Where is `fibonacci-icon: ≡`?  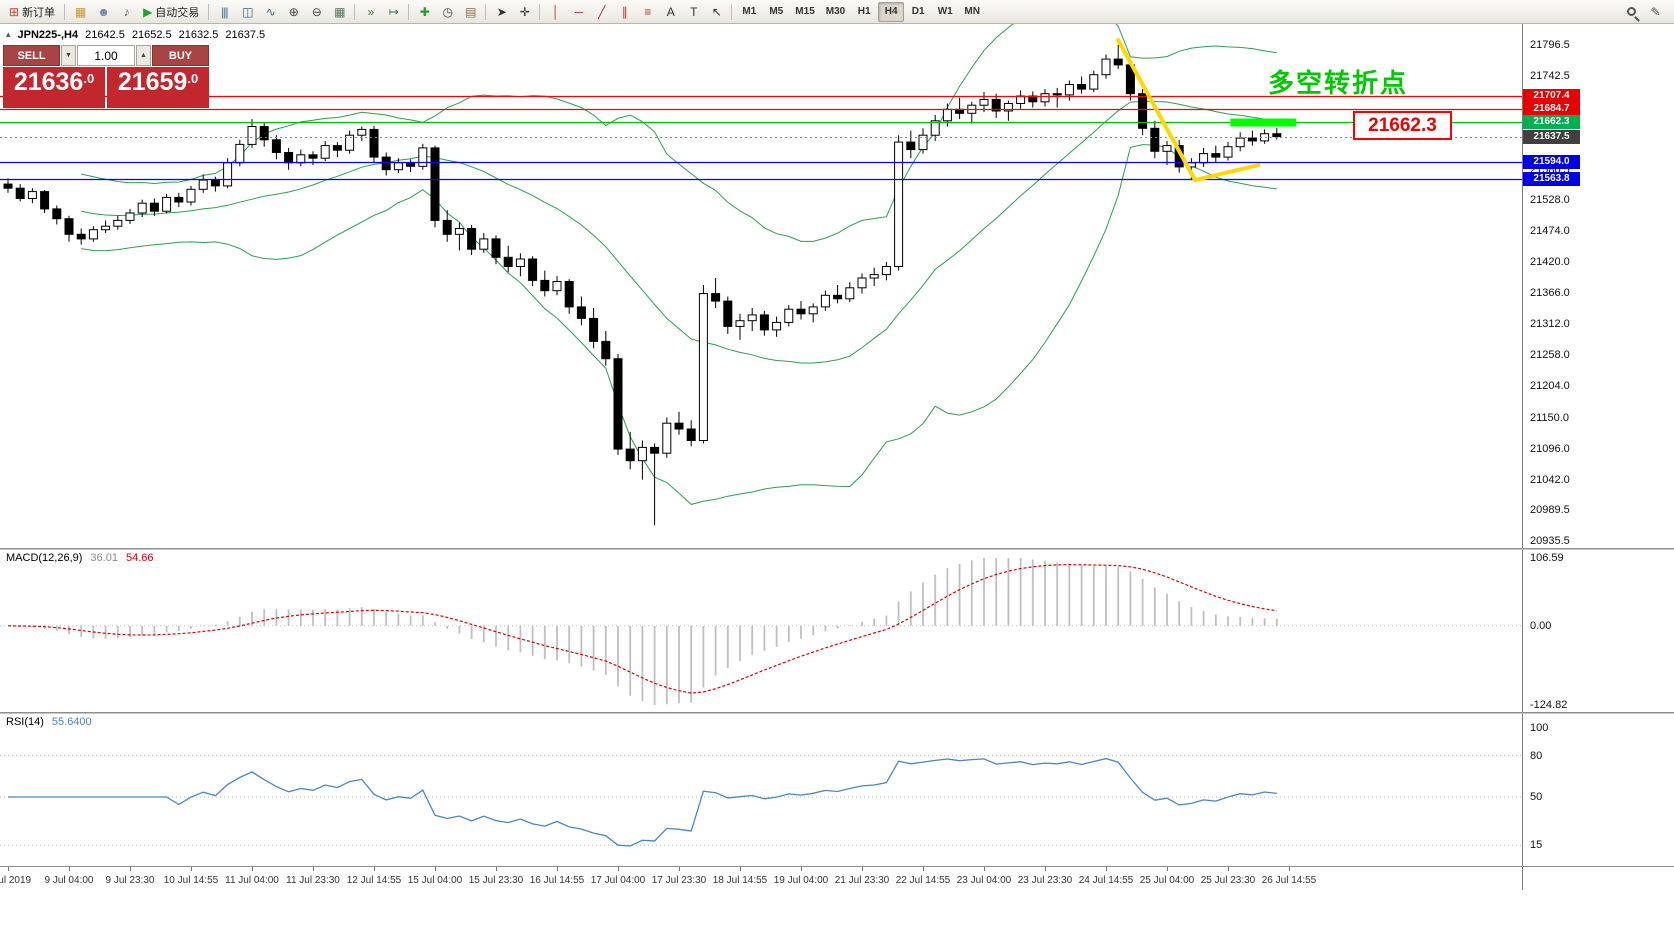 fibonacci-icon: ≡ is located at coordinates (647, 12).